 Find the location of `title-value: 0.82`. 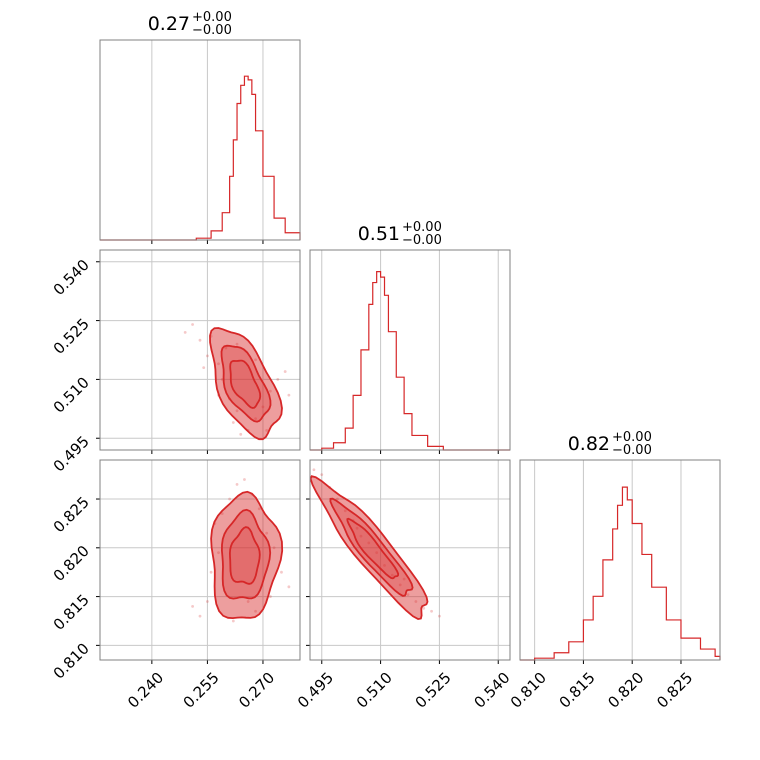

title-value: 0.82 is located at coordinates (589, 444).